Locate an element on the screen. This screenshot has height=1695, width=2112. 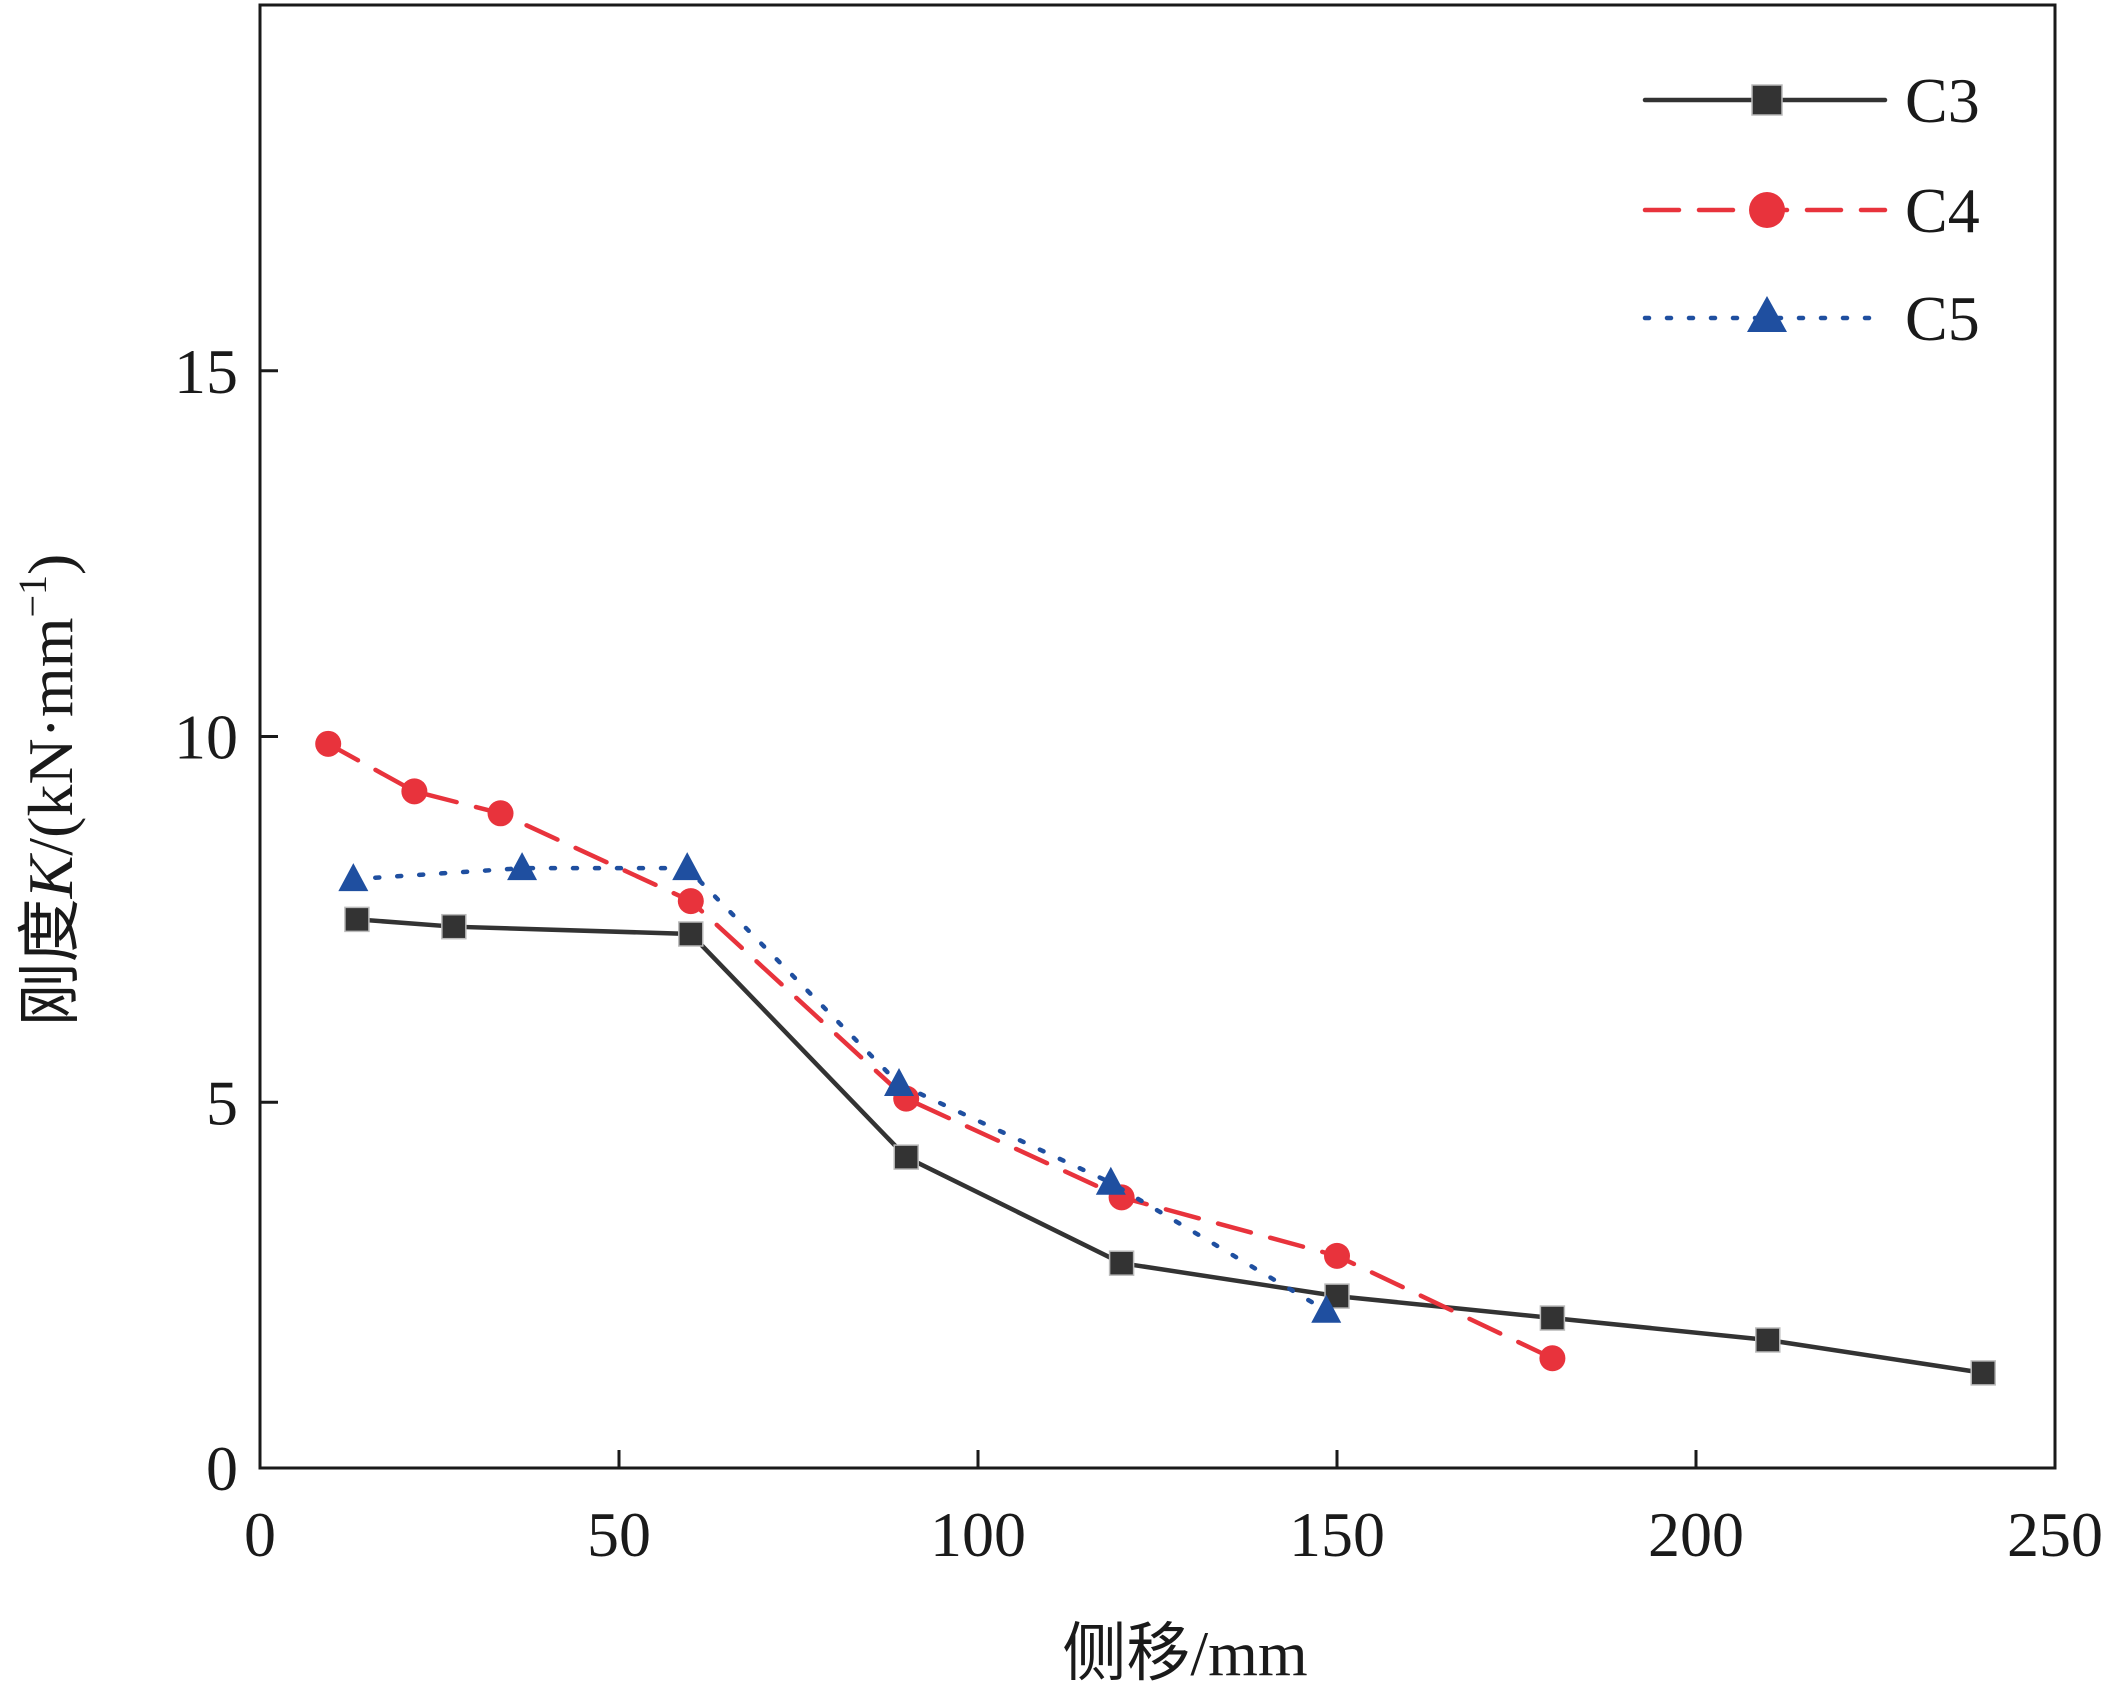
y-axis-title-variable: K is located at coordinates (50, 875).